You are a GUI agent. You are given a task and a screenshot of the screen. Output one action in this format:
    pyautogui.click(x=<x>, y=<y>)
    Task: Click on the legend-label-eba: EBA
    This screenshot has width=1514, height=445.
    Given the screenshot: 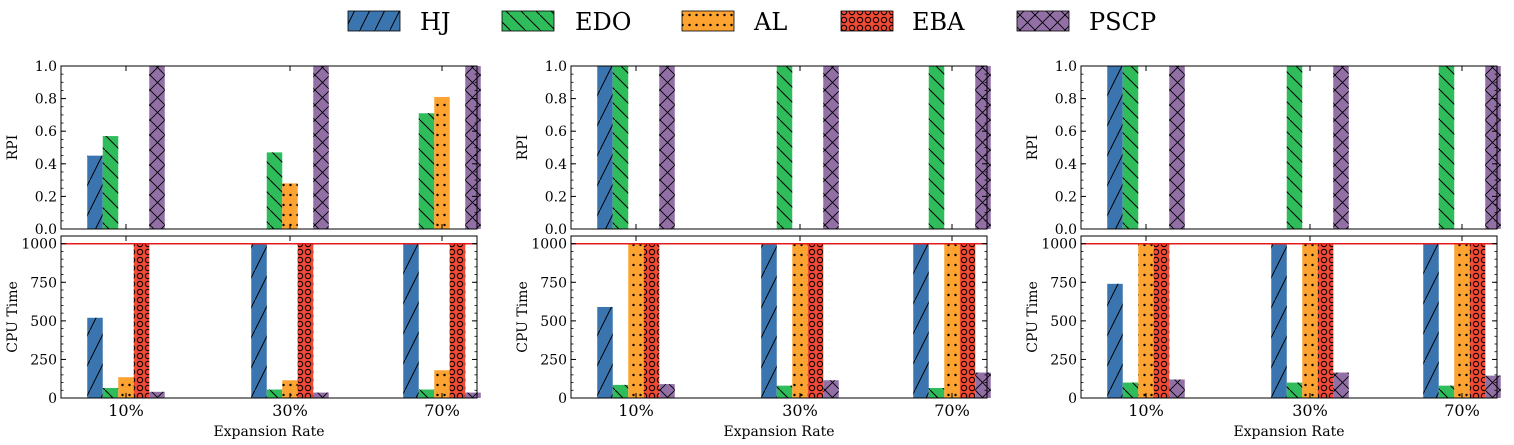 What is the action you would take?
    pyautogui.click(x=938, y=22)
    